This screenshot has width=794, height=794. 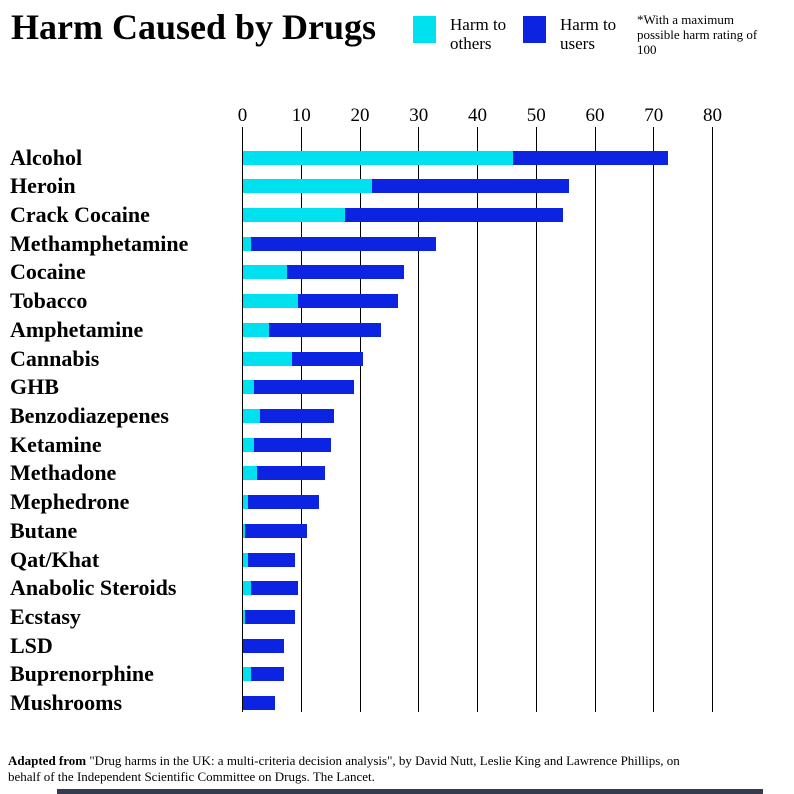 What do you see at coordinates (56, 444) in the screenshot?
I see `category-label-ketamine: Ketamine` at bounding box center [56, 444].